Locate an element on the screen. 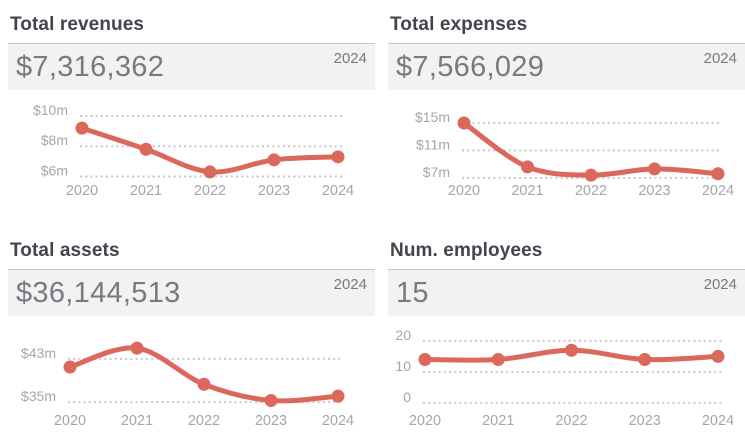  card-title: Total assets is located at coordinates (191, 253).